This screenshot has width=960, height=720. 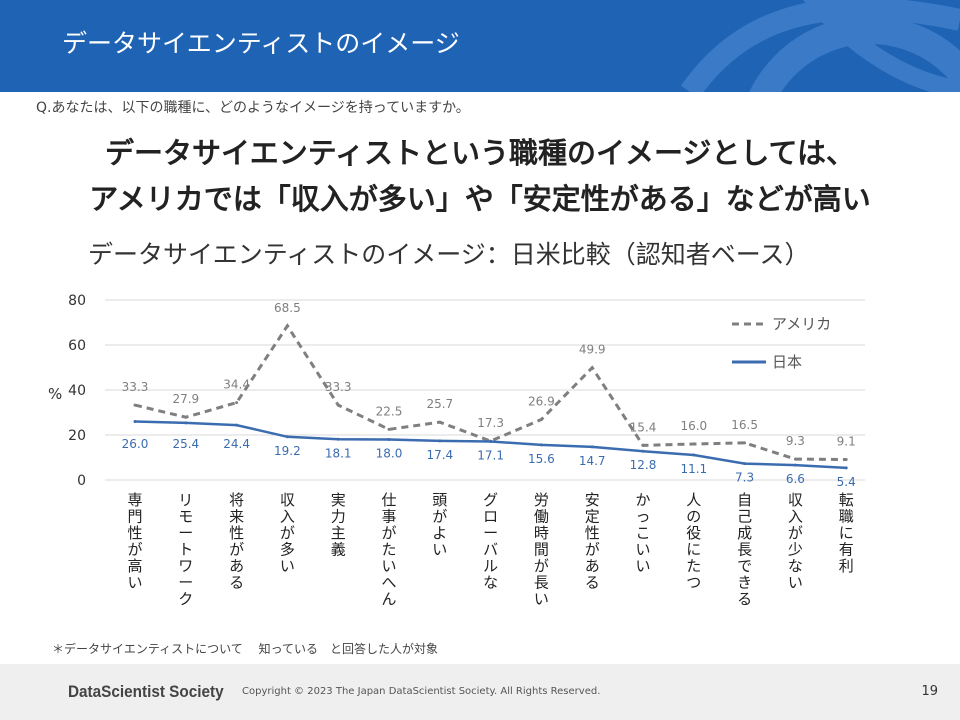 What do you see at coordinates (541, 459) in the screenshot?
I see `data-label: 15.6` at bounding box center [541, 459].